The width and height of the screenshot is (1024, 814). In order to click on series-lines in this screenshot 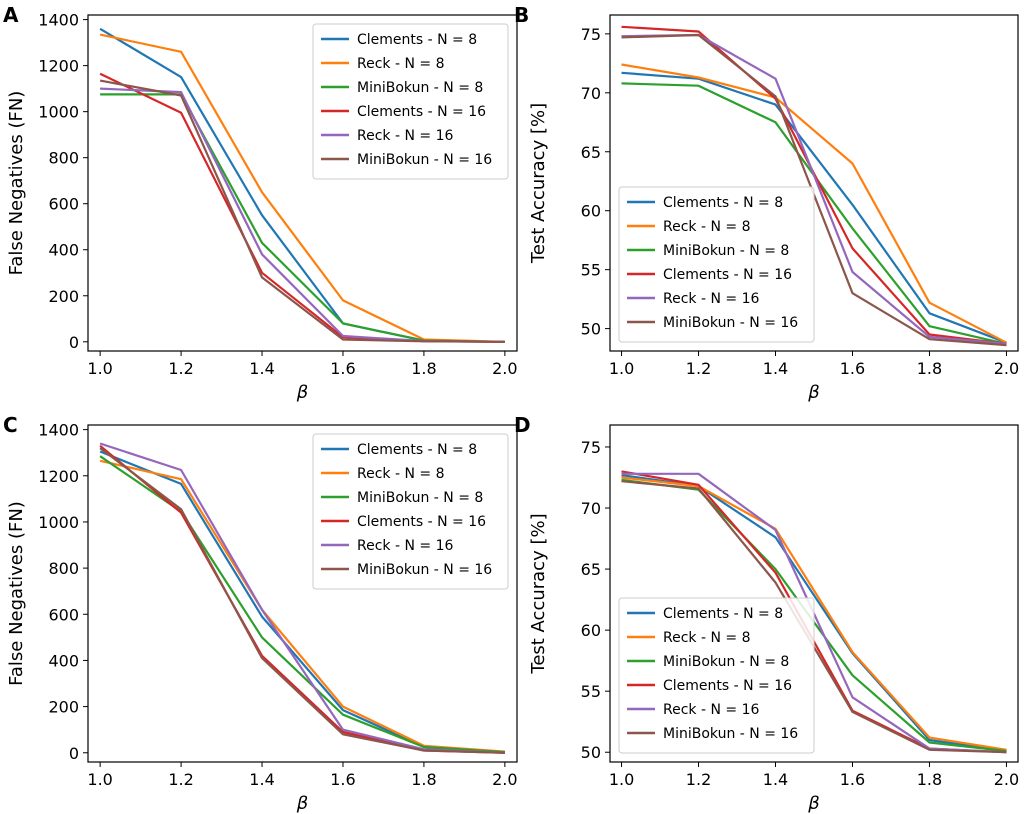, I will do `click(814, 186)`.